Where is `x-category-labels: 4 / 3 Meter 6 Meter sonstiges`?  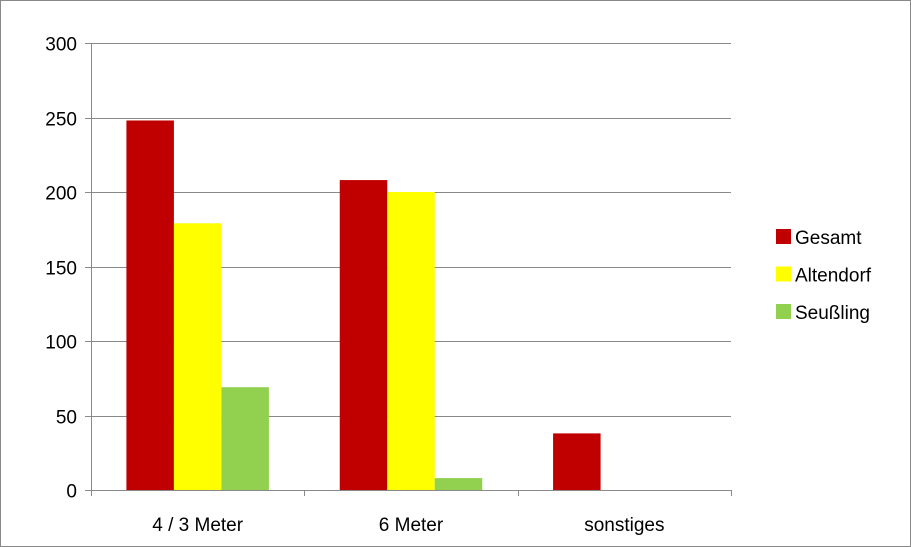
x-category-labels: 4 / 3 Meter 6 Meter sonstiges is located at coordinates (408, 525).